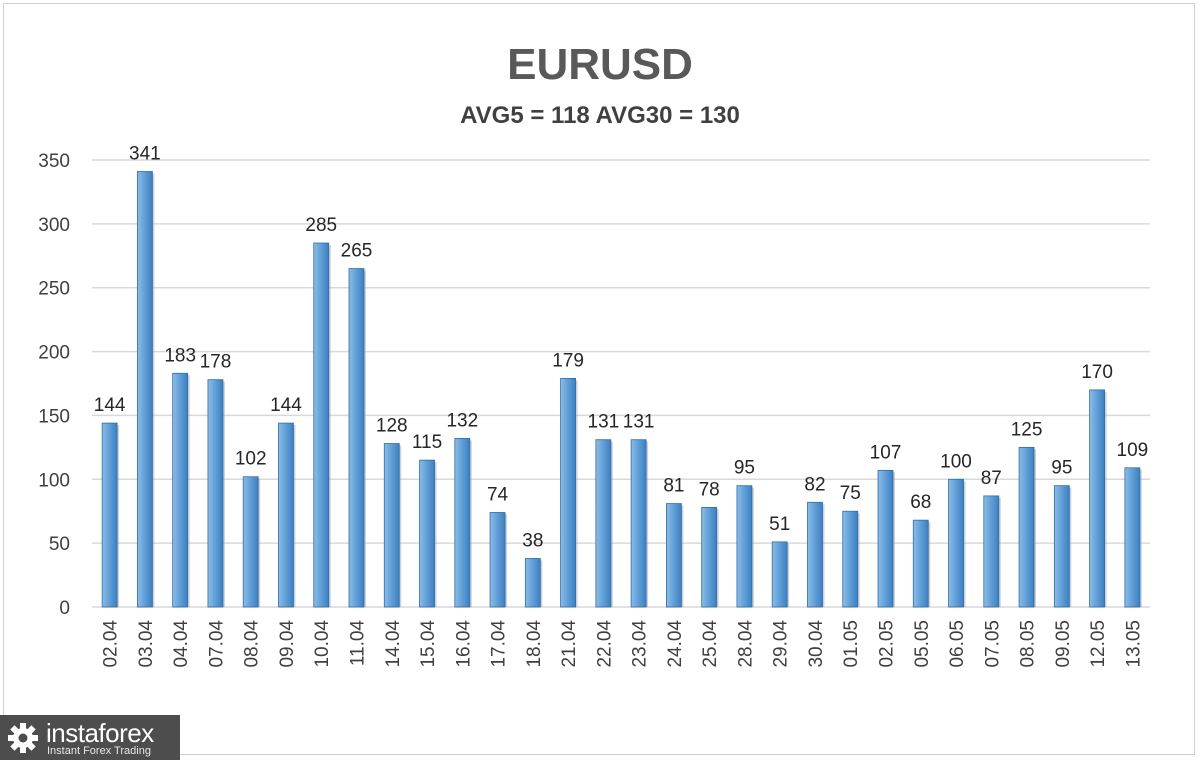  Describe the element at coordinates (59, 544) in the screenshot. I see `y-tick-label: 50` at that location.